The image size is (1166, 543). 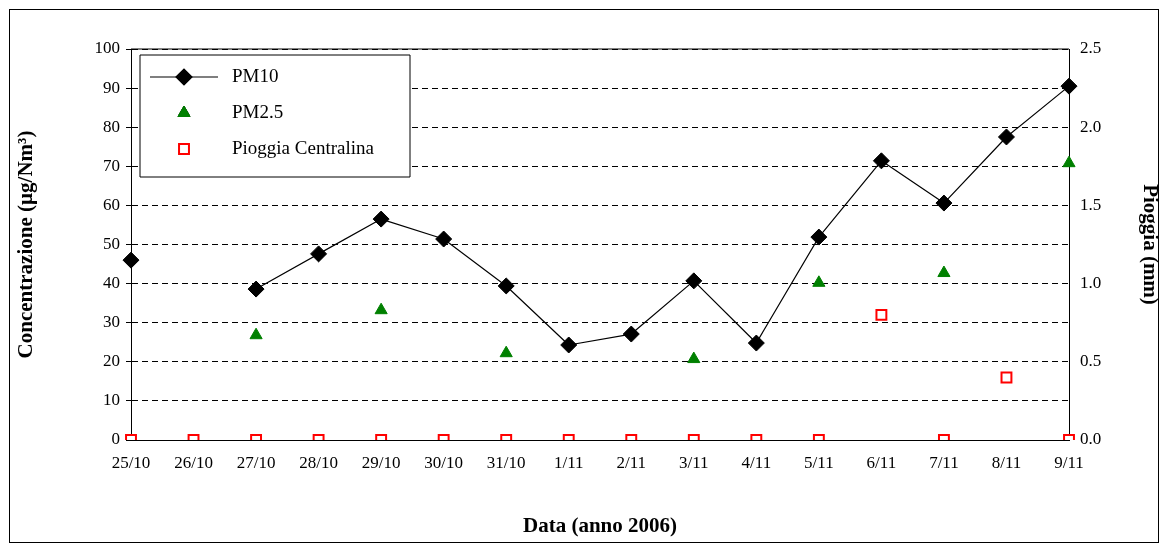 I want to click on x-tick-label: 1/11, so click(x=568, y=462).